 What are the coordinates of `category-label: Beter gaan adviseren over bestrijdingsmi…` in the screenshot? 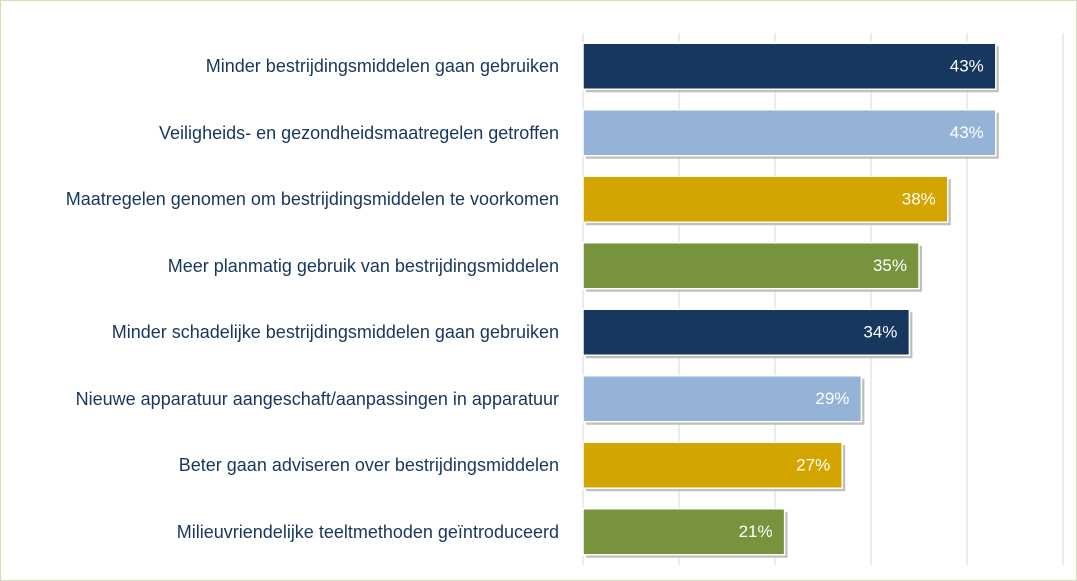 It's located at (368, 465).